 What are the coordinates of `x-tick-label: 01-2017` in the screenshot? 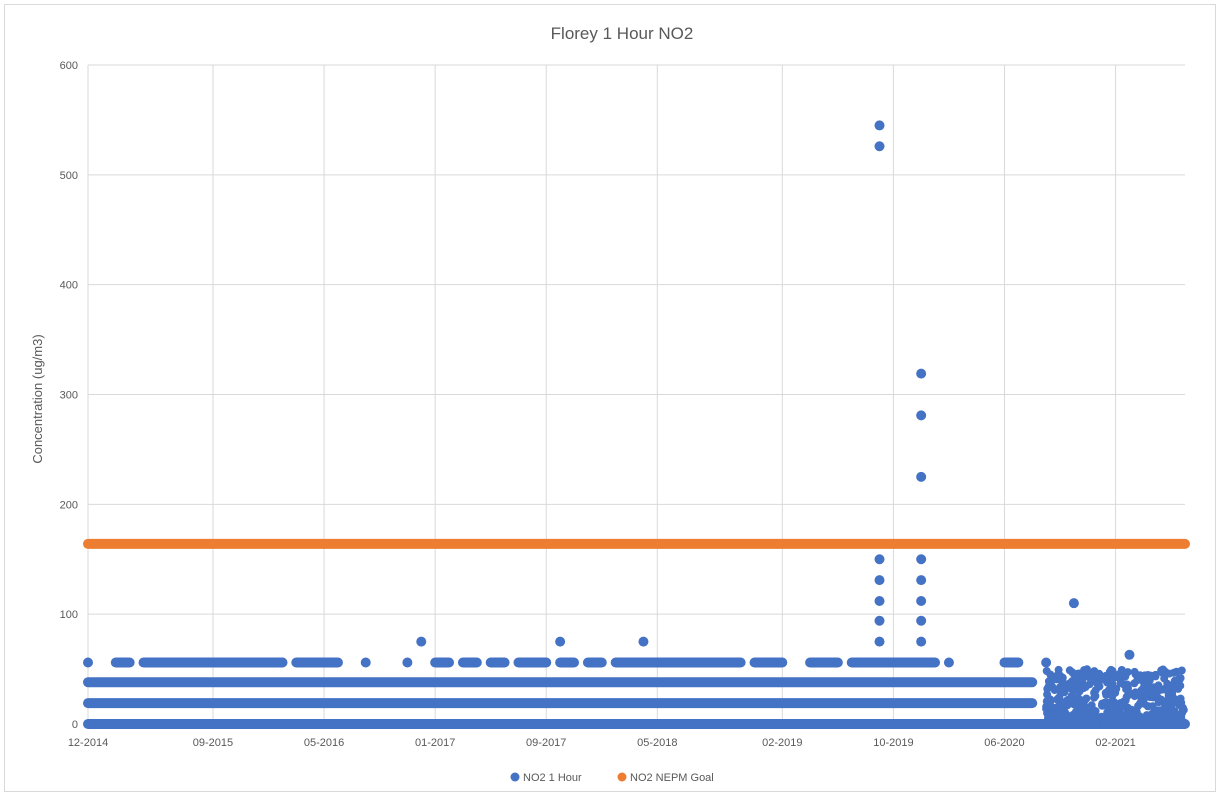 It's located at (435, 743).